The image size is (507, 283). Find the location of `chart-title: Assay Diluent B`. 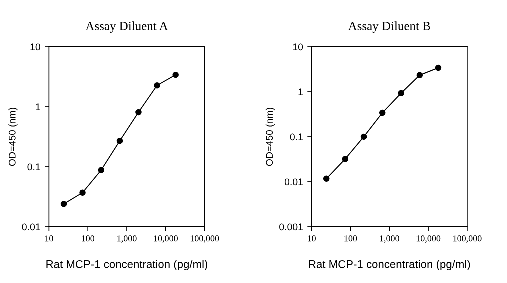

chart-title: Assay Diluent B is located at coordinates (389, 28).